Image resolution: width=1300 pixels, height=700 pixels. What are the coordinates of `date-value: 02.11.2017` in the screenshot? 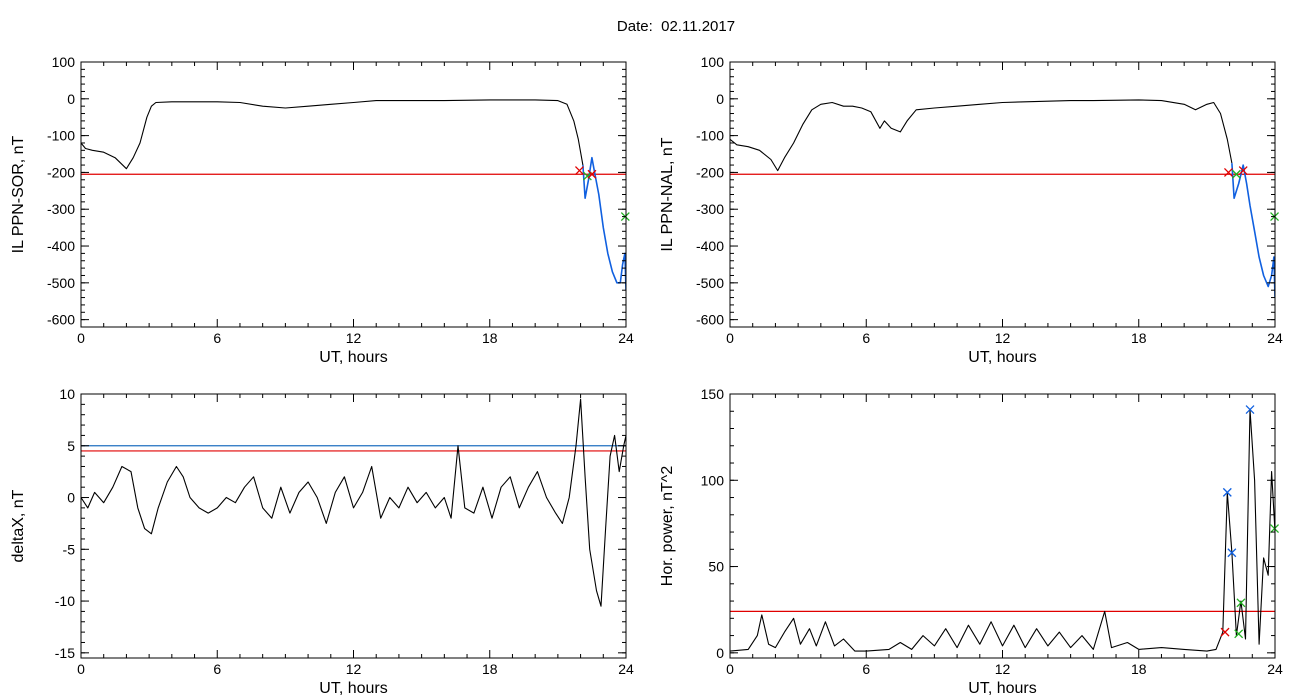 It's located at (698, 26).